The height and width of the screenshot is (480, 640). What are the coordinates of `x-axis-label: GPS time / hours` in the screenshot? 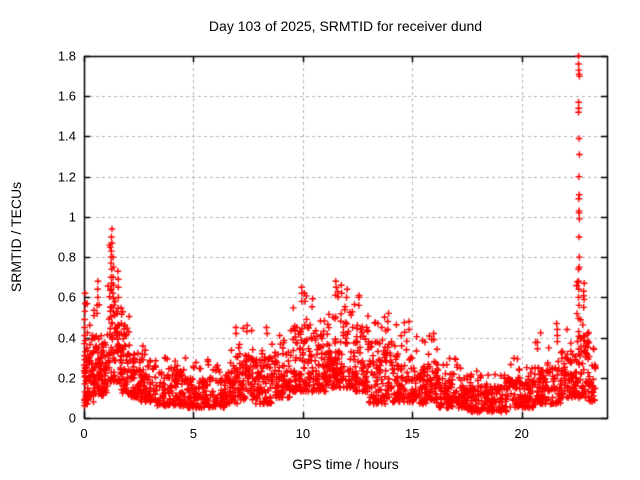 It's located at (345, 464).